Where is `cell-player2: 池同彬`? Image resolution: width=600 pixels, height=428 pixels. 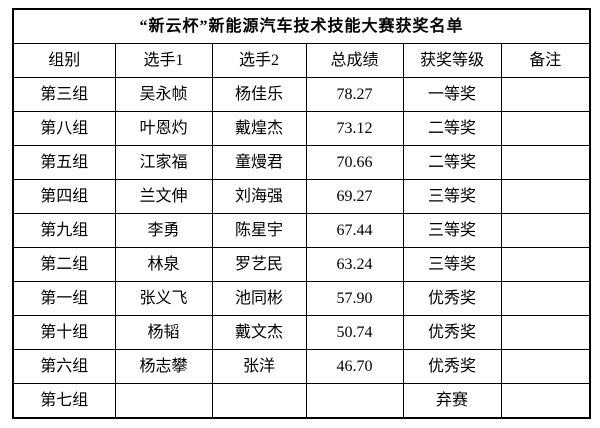 cell-player2: 池同彬 is located at coordinates (259, 298).